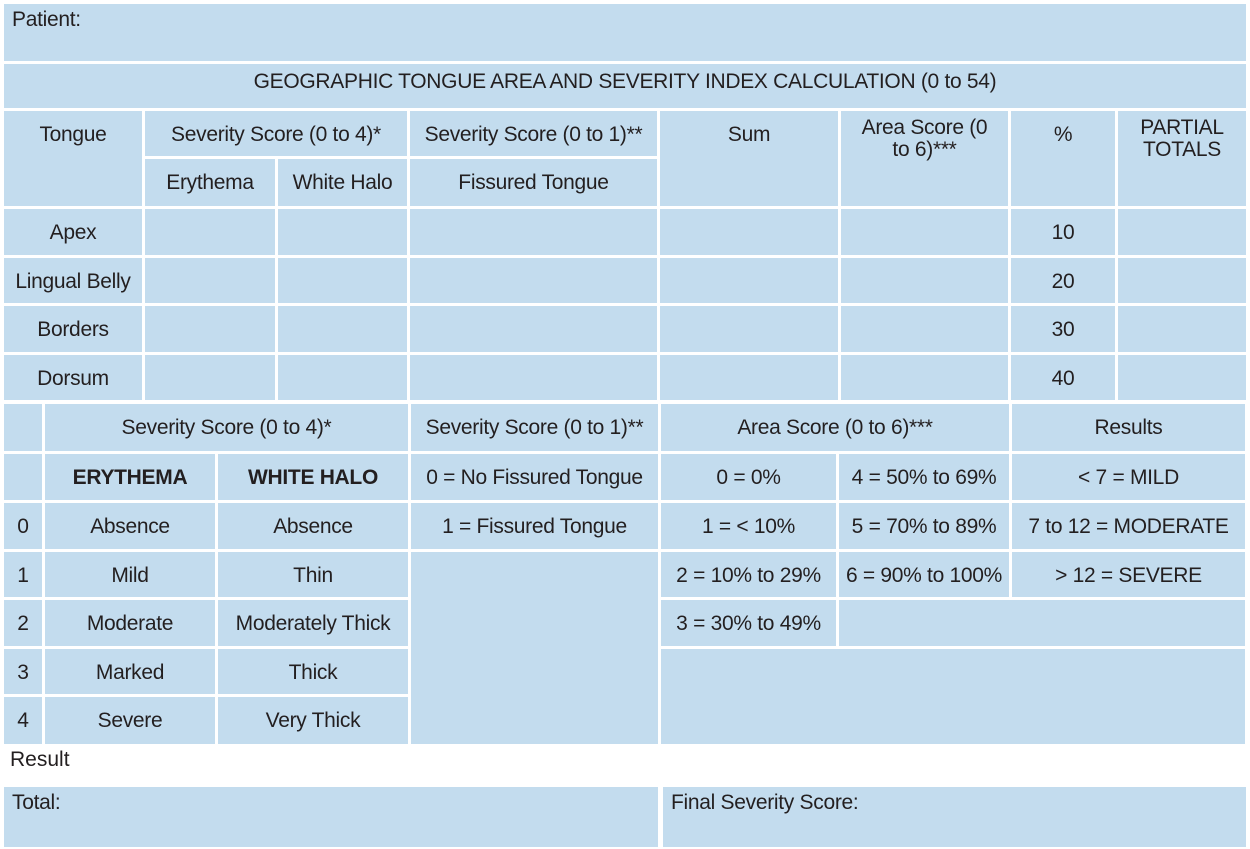 This screenshot has height=849, width=1250. Describe the element at coordinates (1128, 526) in the screenshot. I see `results-legend: 7 to 12 = MODERATE` at that location.